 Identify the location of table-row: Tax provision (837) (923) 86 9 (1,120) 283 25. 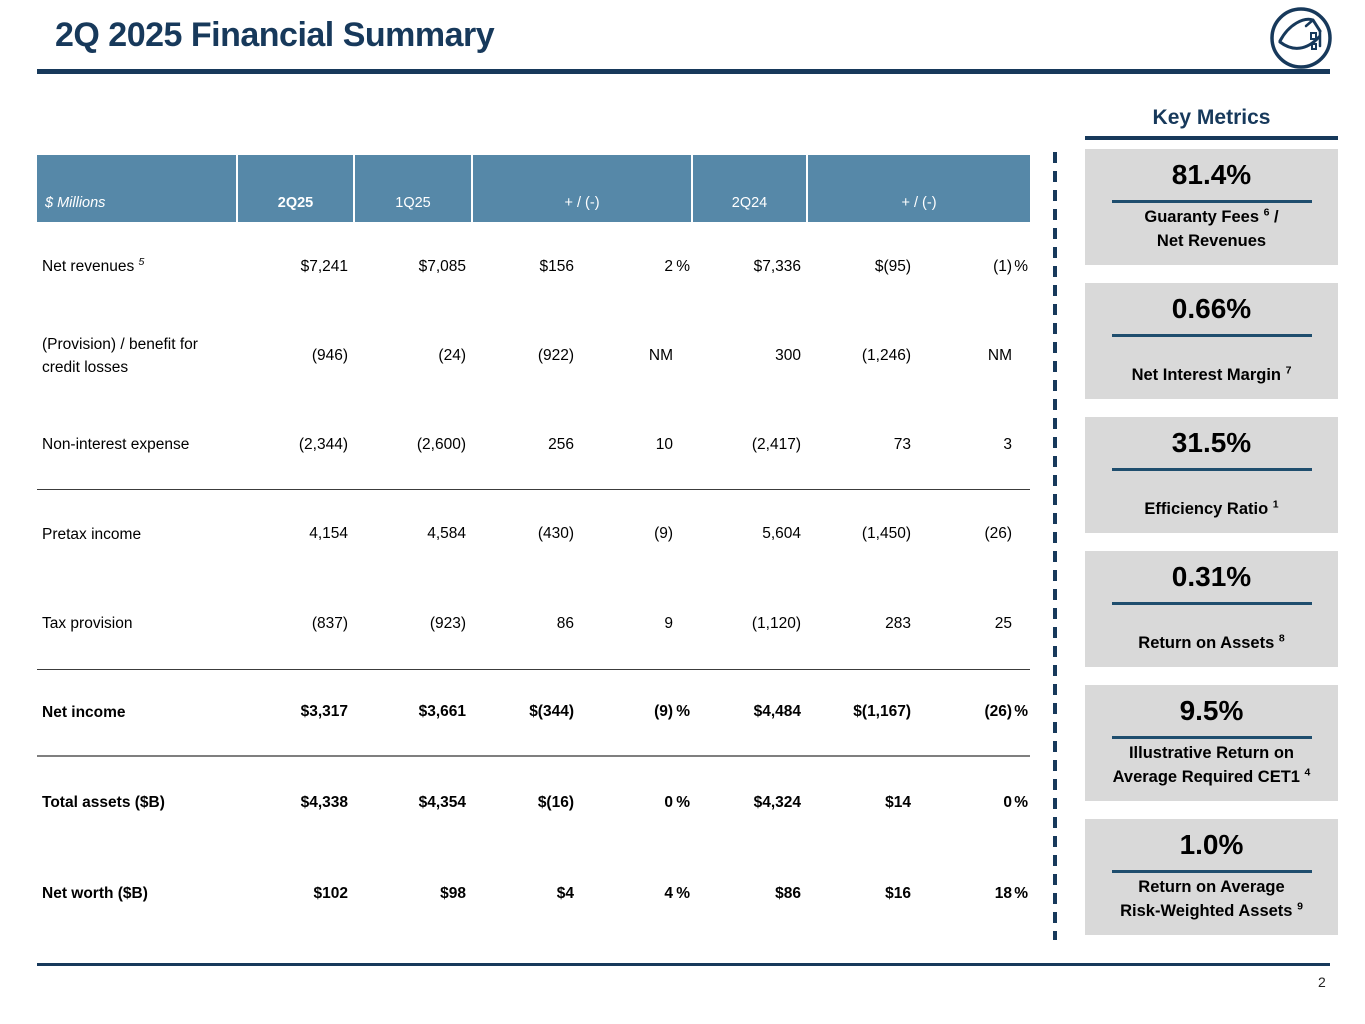
(534, 624).